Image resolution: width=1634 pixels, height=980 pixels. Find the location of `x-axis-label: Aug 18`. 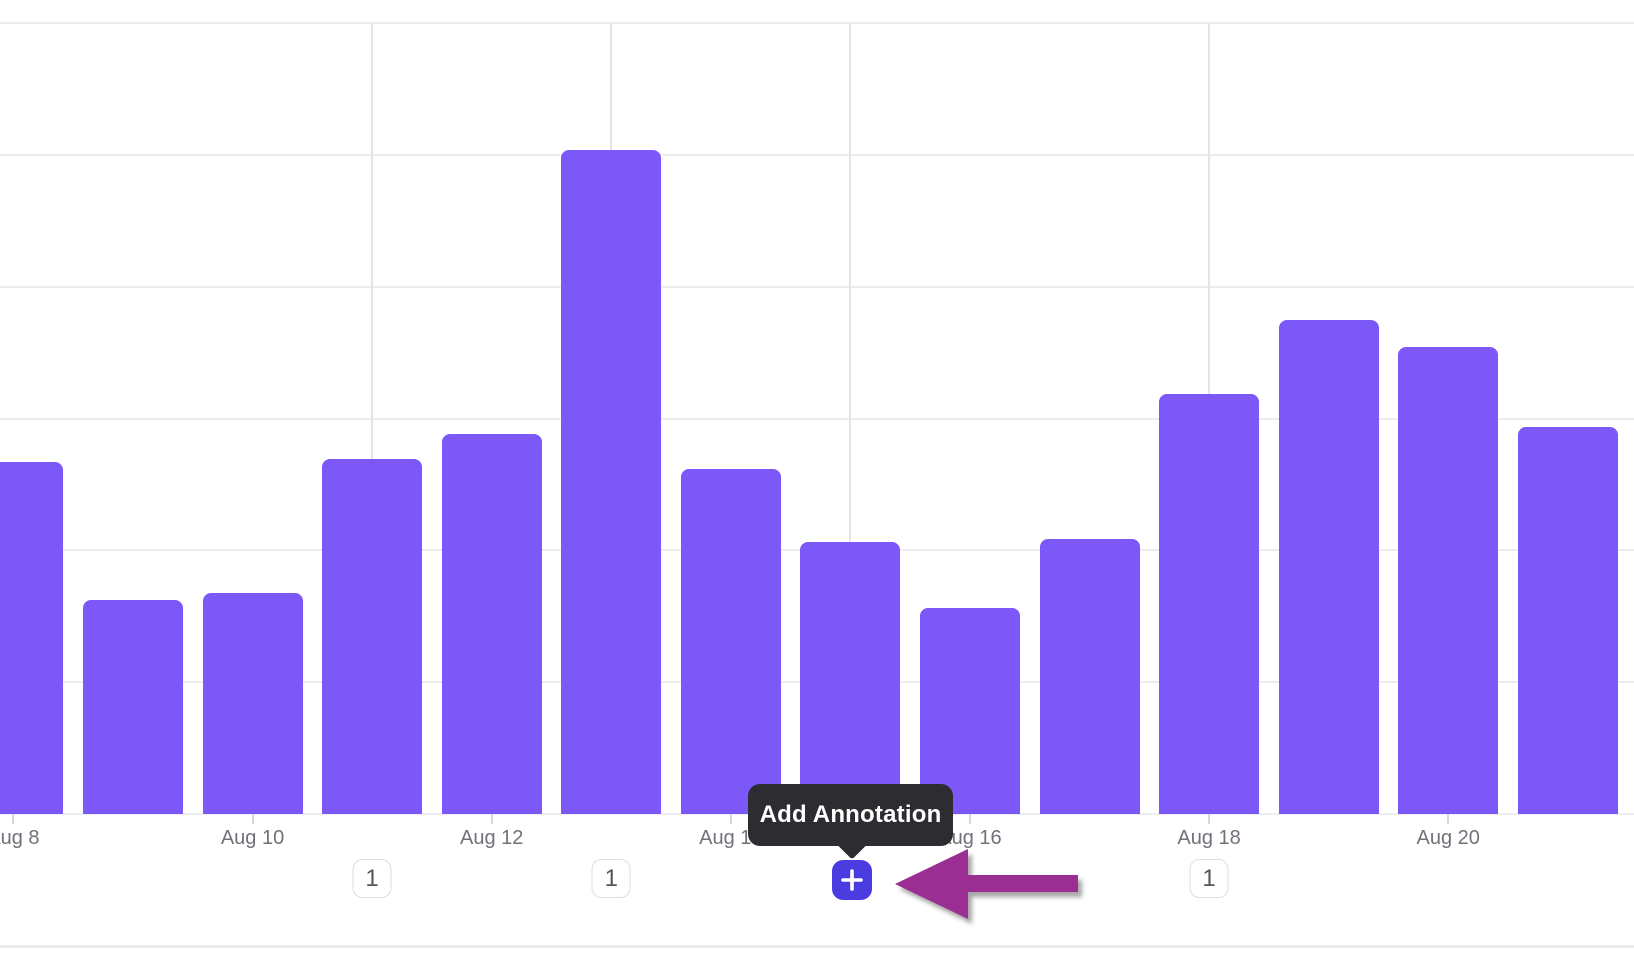

x-axis-label: Aug 18 is located at coordinates (1209, 838).